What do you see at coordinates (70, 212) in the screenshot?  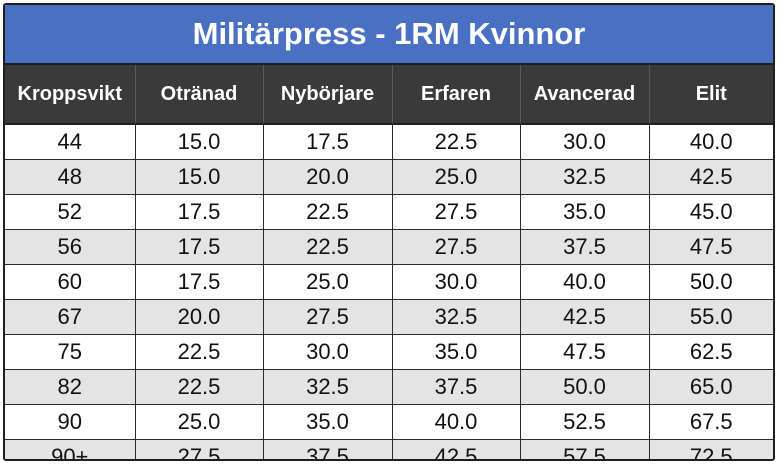 I see `body-weight-cell: 52` at bounding box center [70, 212].